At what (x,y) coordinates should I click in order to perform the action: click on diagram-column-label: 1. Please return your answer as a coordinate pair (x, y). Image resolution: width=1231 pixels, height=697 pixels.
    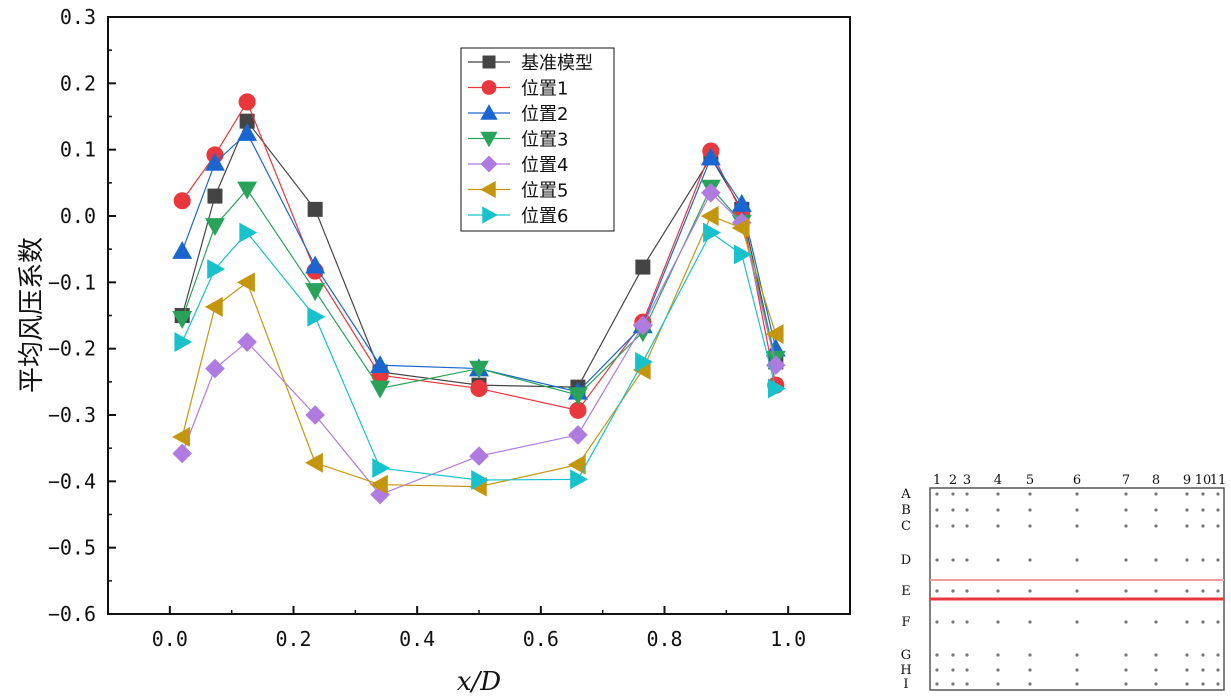
    Looking at the image, I should click on (937, 480).